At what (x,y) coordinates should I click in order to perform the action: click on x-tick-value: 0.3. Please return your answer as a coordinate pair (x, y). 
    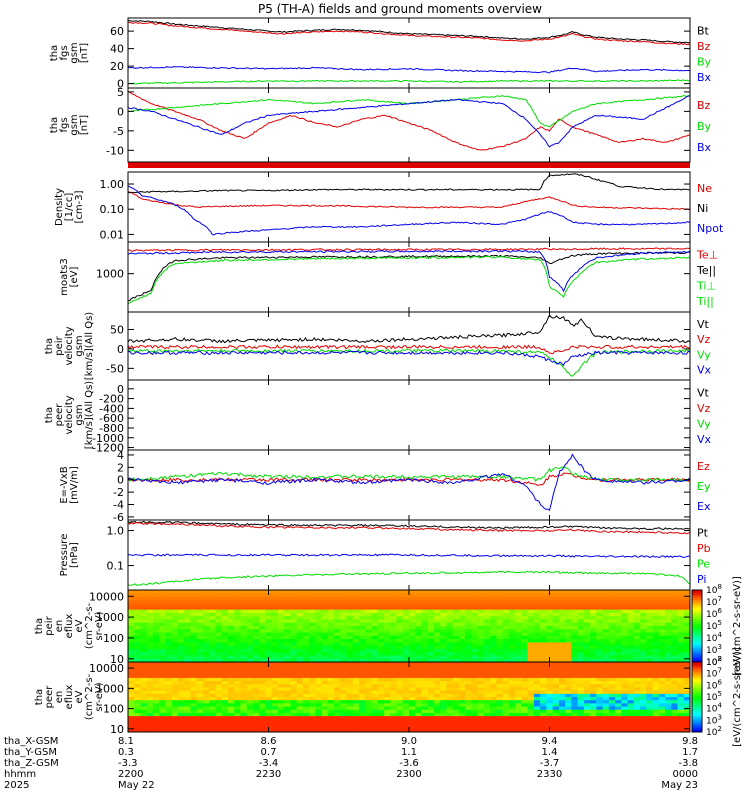
    Looking at the image, I should click on (126, 752).